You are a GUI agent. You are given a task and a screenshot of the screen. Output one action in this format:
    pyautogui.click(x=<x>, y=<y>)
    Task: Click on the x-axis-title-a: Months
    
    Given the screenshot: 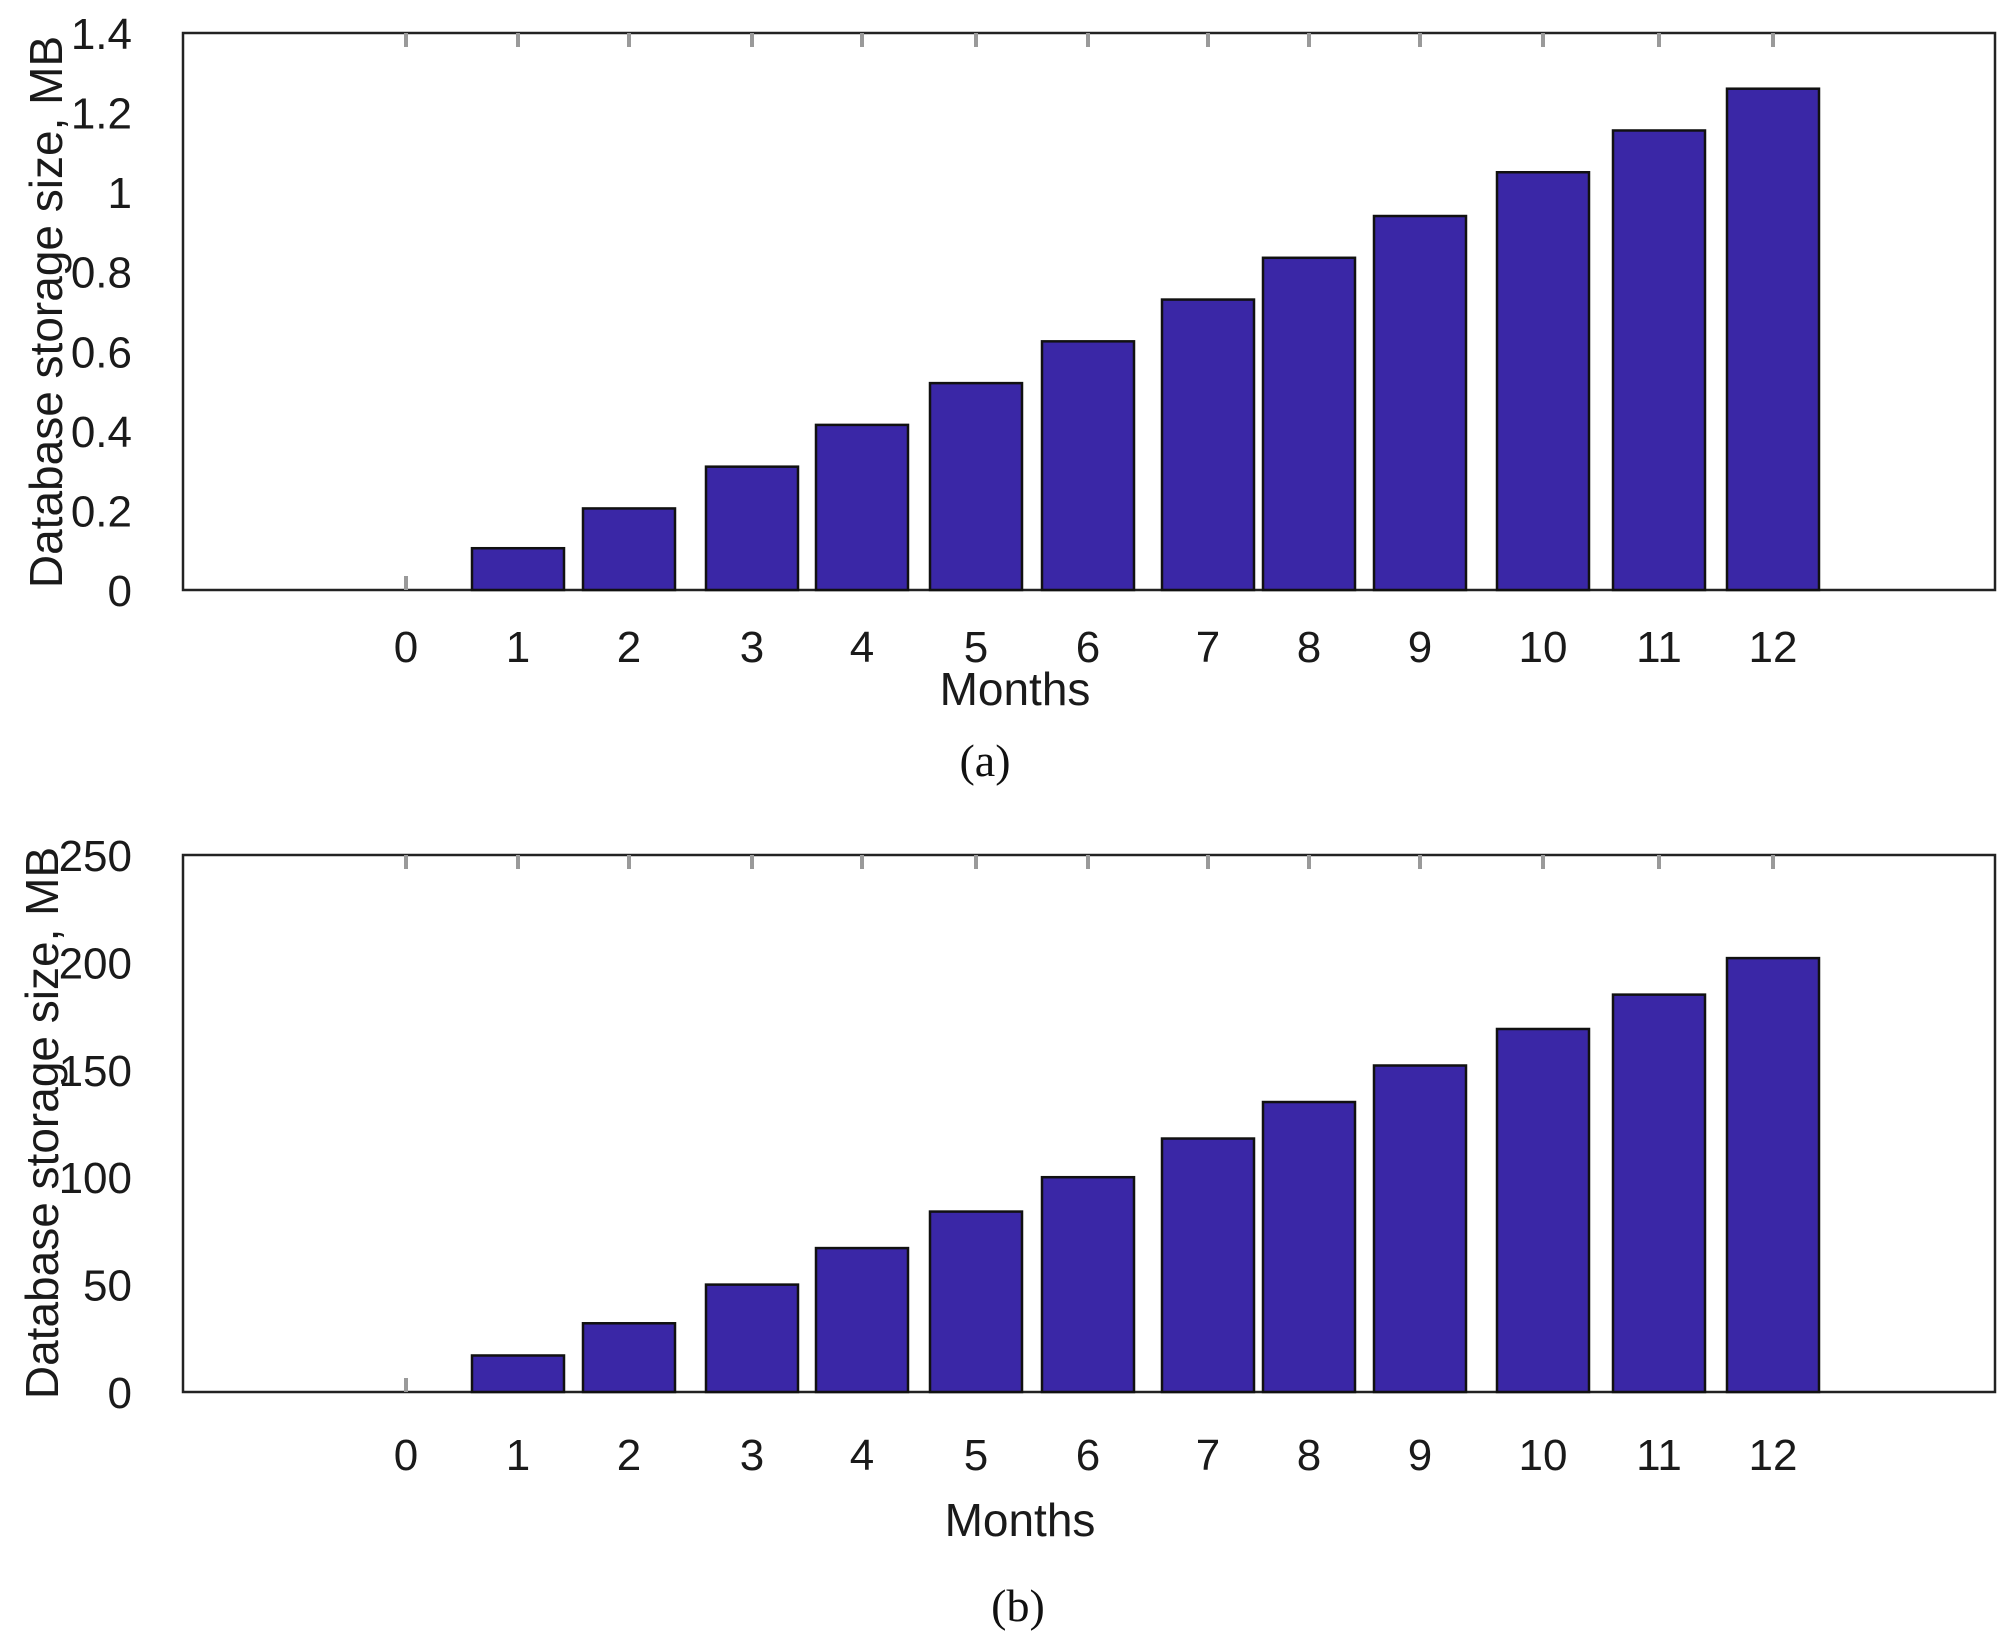 What is the action you would take?
    pyautogui.click(x=1015, y=689)
    